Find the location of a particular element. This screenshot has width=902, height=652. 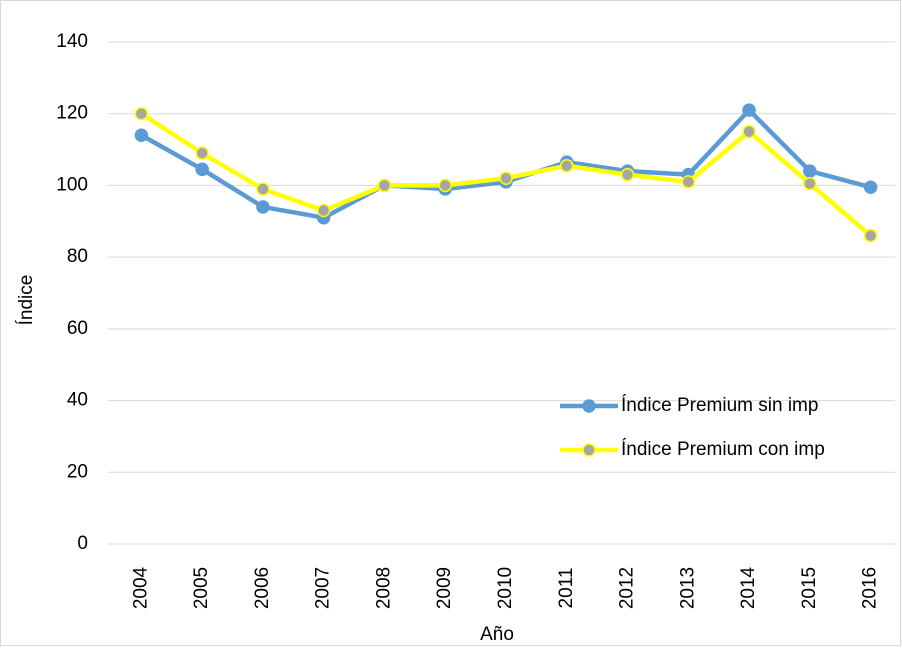

x-tick-label: 2011 is located at coordinates (566, 588).